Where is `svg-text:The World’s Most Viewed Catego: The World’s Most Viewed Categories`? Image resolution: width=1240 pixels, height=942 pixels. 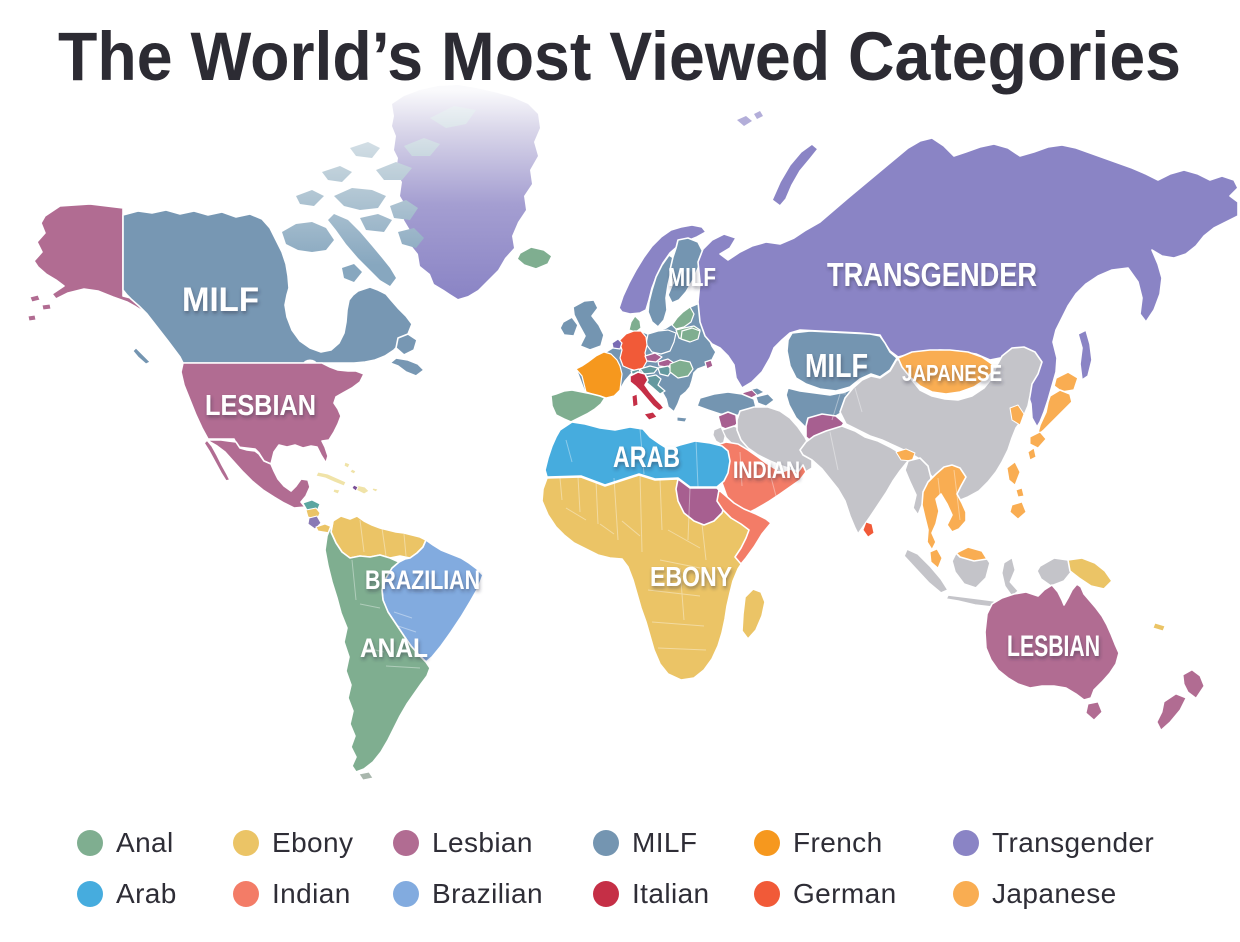 svg-text:The World’s Most Viewed Catego: The World’s Most Viewed Categories is located at coordinates (619, 56).